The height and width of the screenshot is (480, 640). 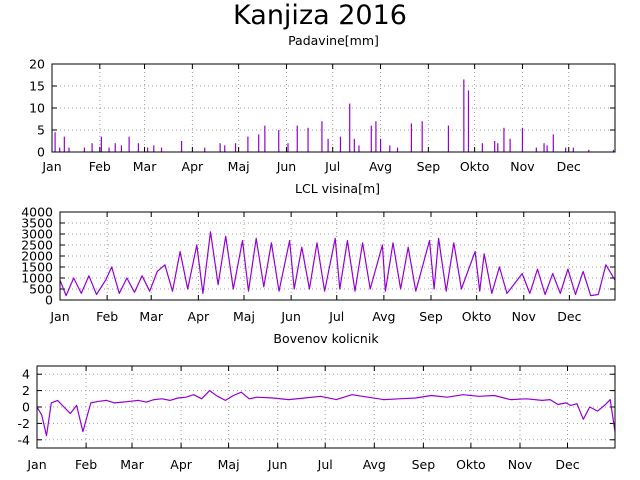 I want to click on y-tick-label: 2000, so click(x=37, y=256).